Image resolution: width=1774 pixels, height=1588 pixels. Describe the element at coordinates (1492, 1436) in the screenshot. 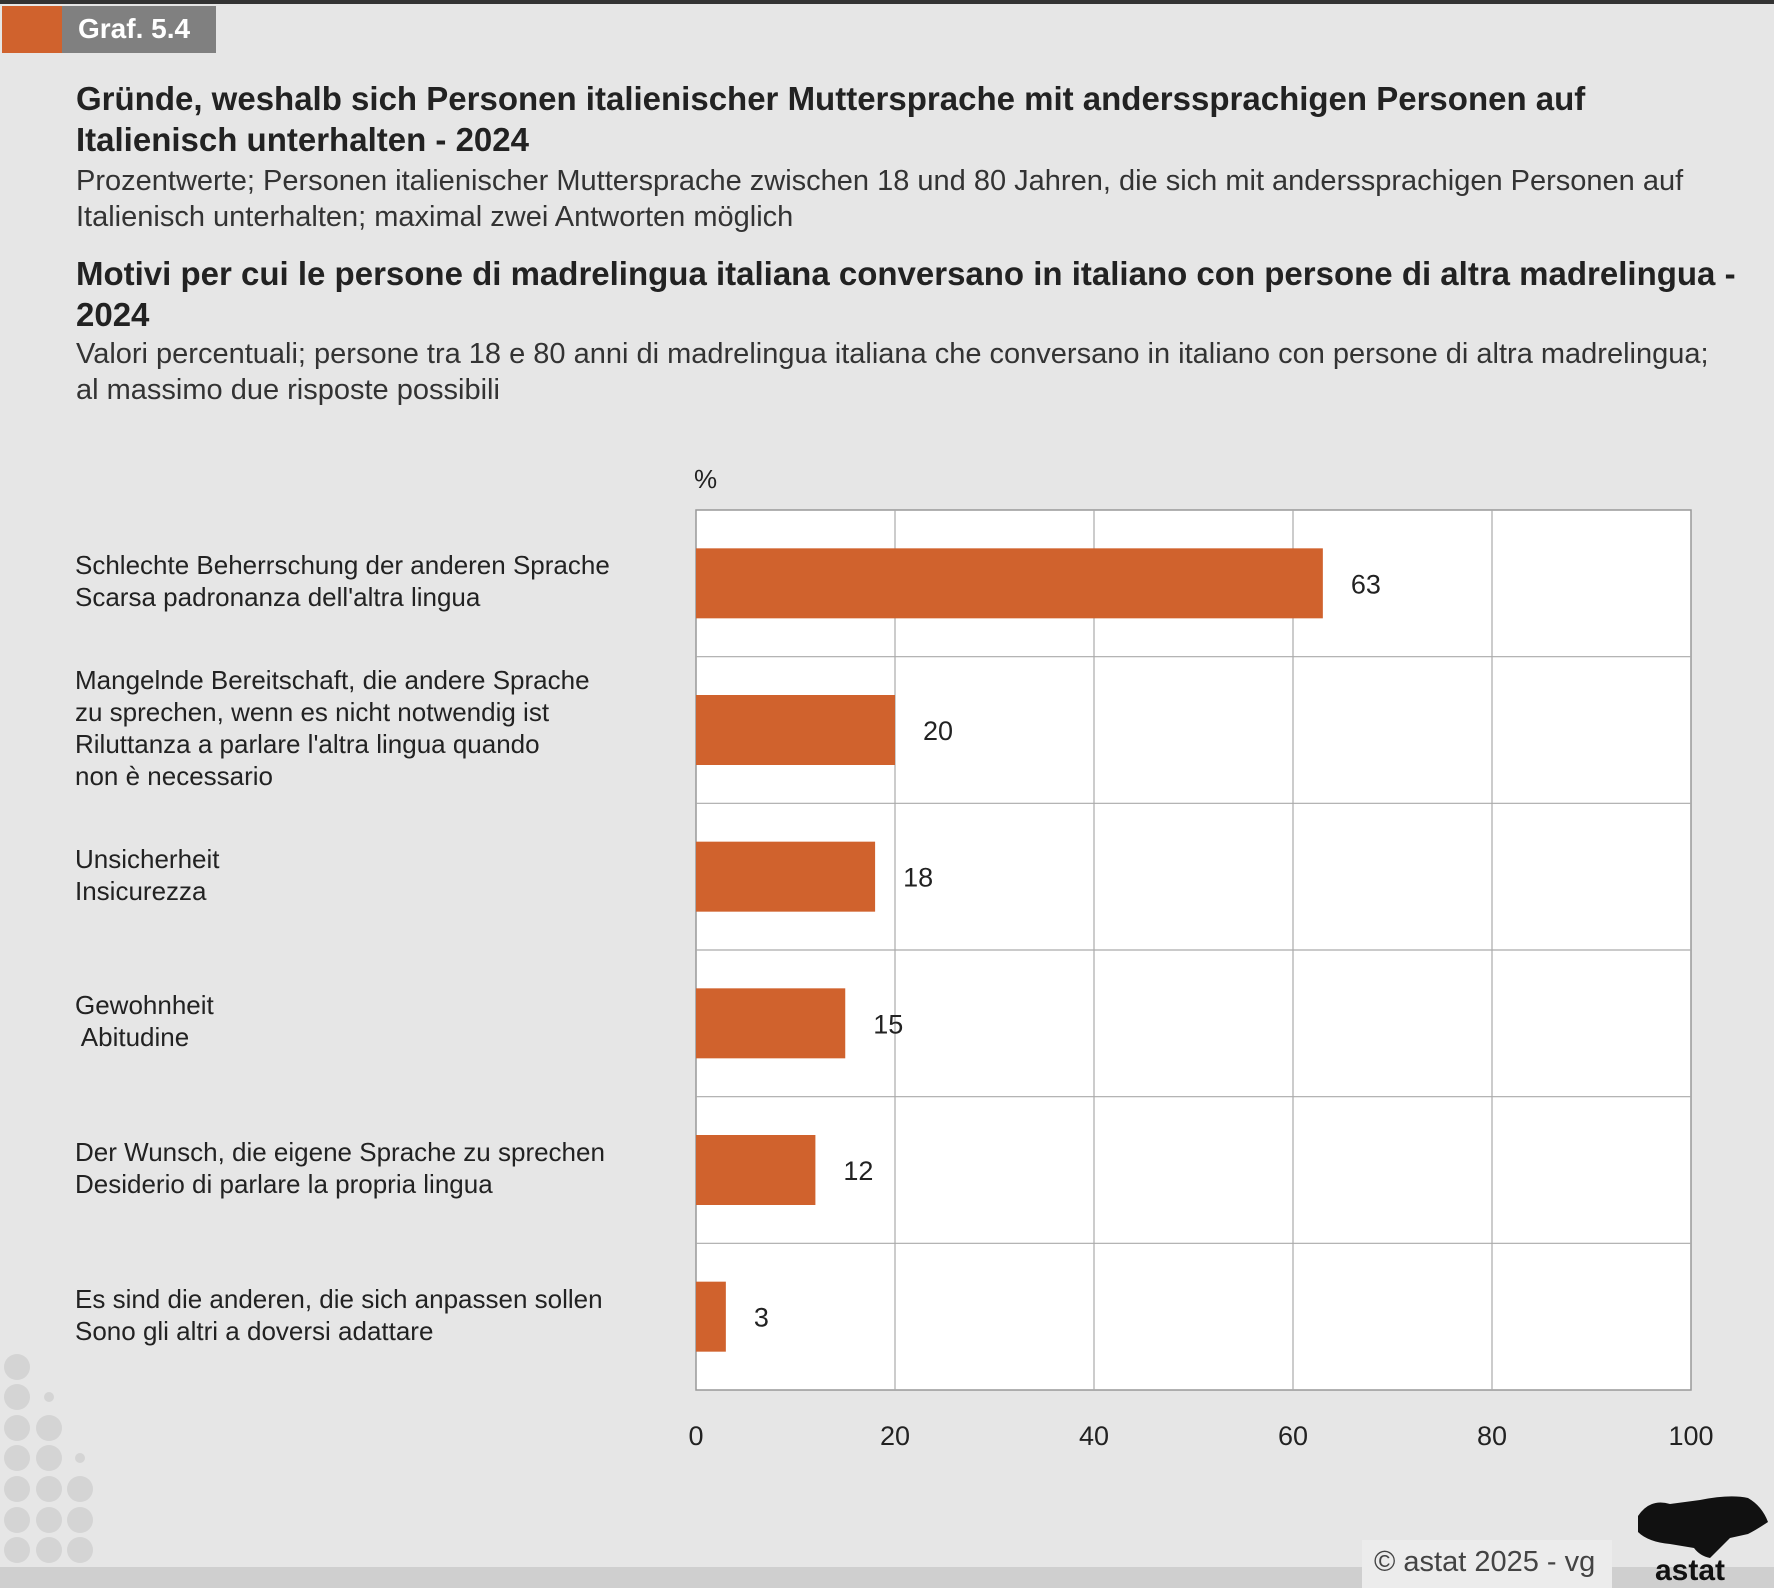

I see `x-tick-label: 80` at that location.